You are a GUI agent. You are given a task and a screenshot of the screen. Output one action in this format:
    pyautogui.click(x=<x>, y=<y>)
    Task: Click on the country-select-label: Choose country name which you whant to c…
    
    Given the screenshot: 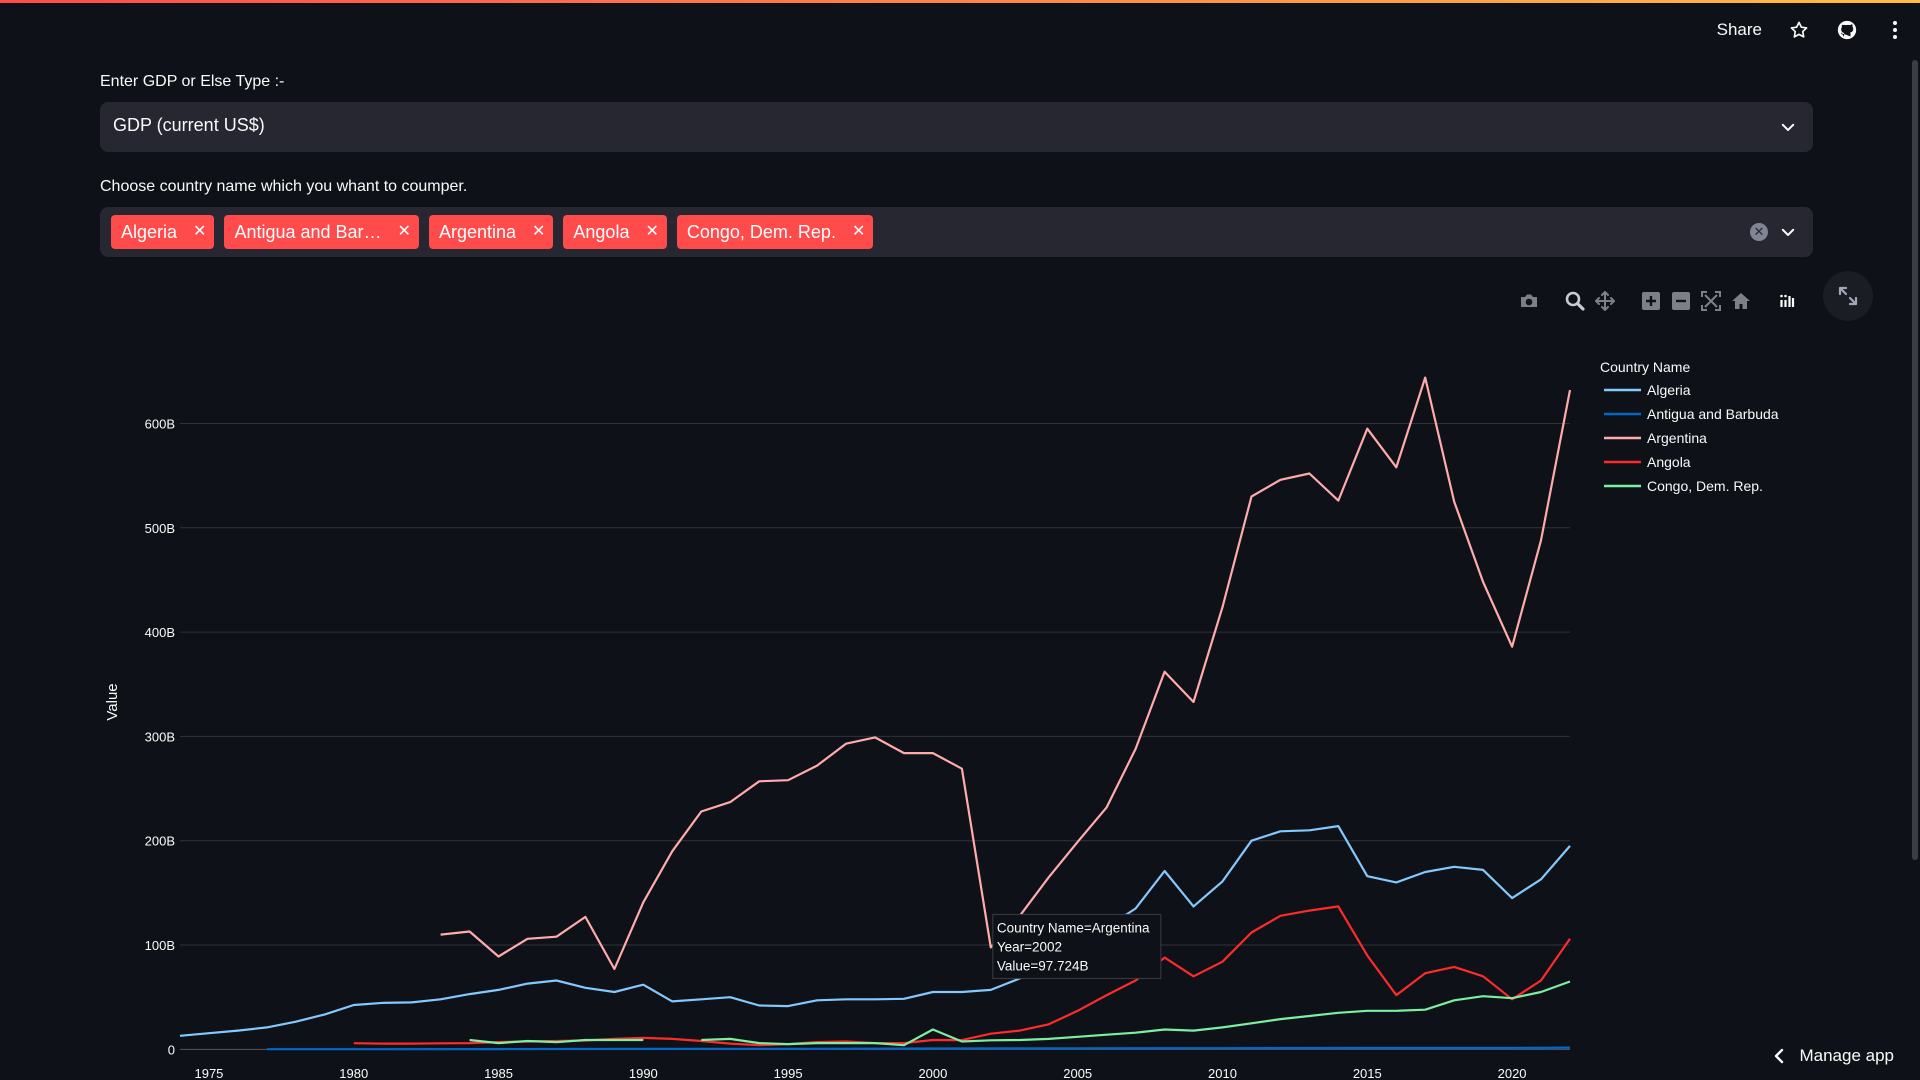 What is the action you would take?
    pyautogui.click(x=284, y=186)
    